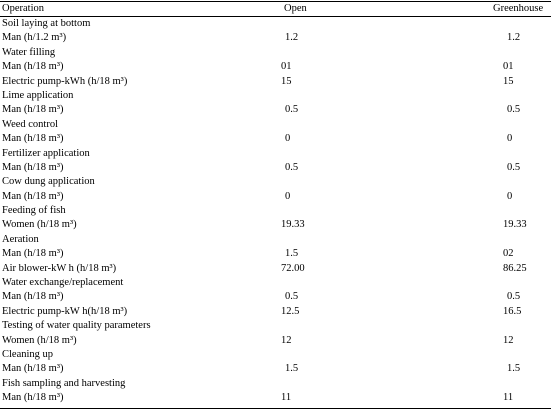  What do you see at coordinates (508, 340) in the screenshot?
I see `greenhouse-value: 12` at bounding box center [508, 340].